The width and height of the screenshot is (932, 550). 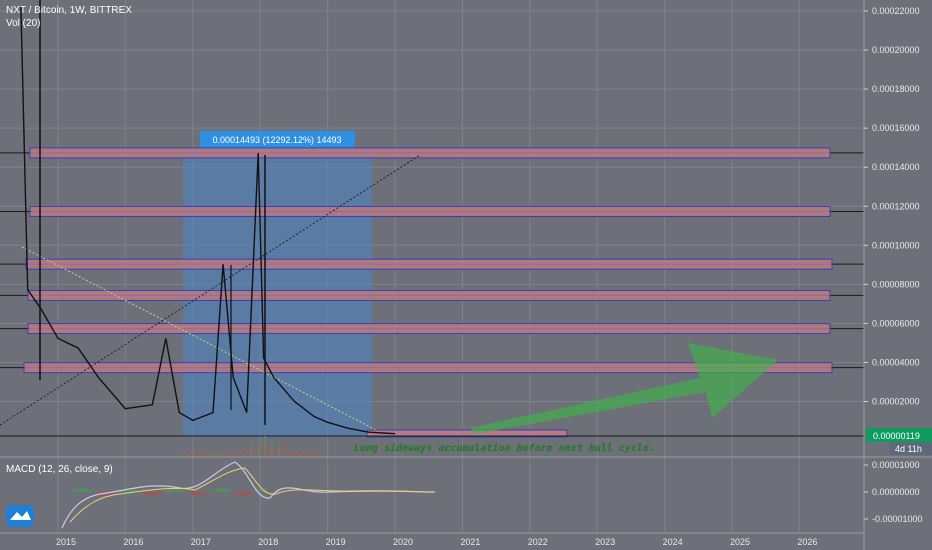 I want to click on macd-axis: 0.00001000 0.00000000 -0.00001000, so click(x=893, y=492).